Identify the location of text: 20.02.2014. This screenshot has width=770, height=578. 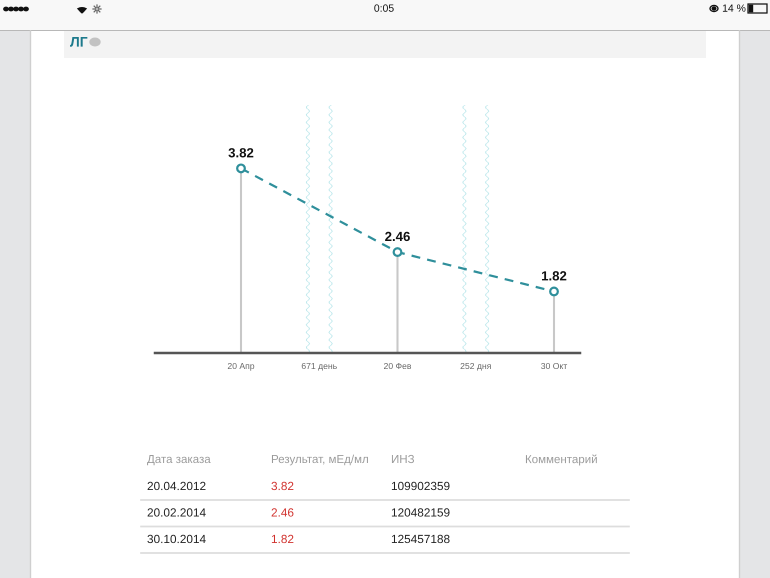
(177, 512).